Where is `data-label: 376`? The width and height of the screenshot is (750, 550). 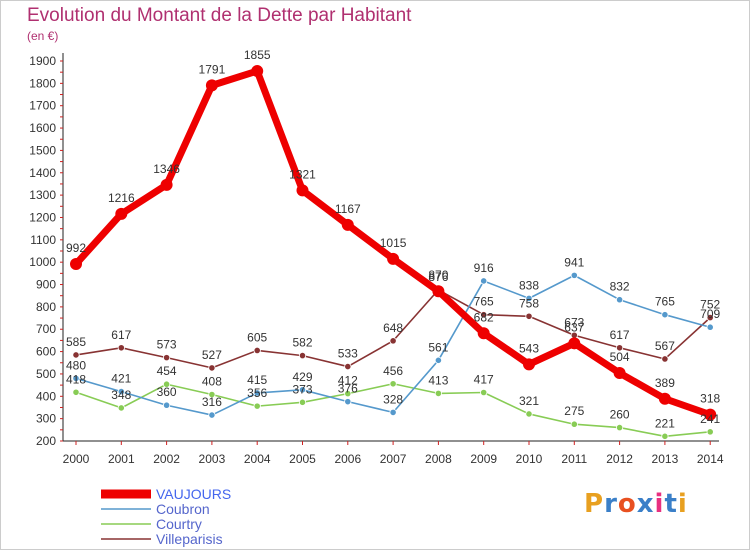 data-label: 376 is located at coordinates (348, 389).